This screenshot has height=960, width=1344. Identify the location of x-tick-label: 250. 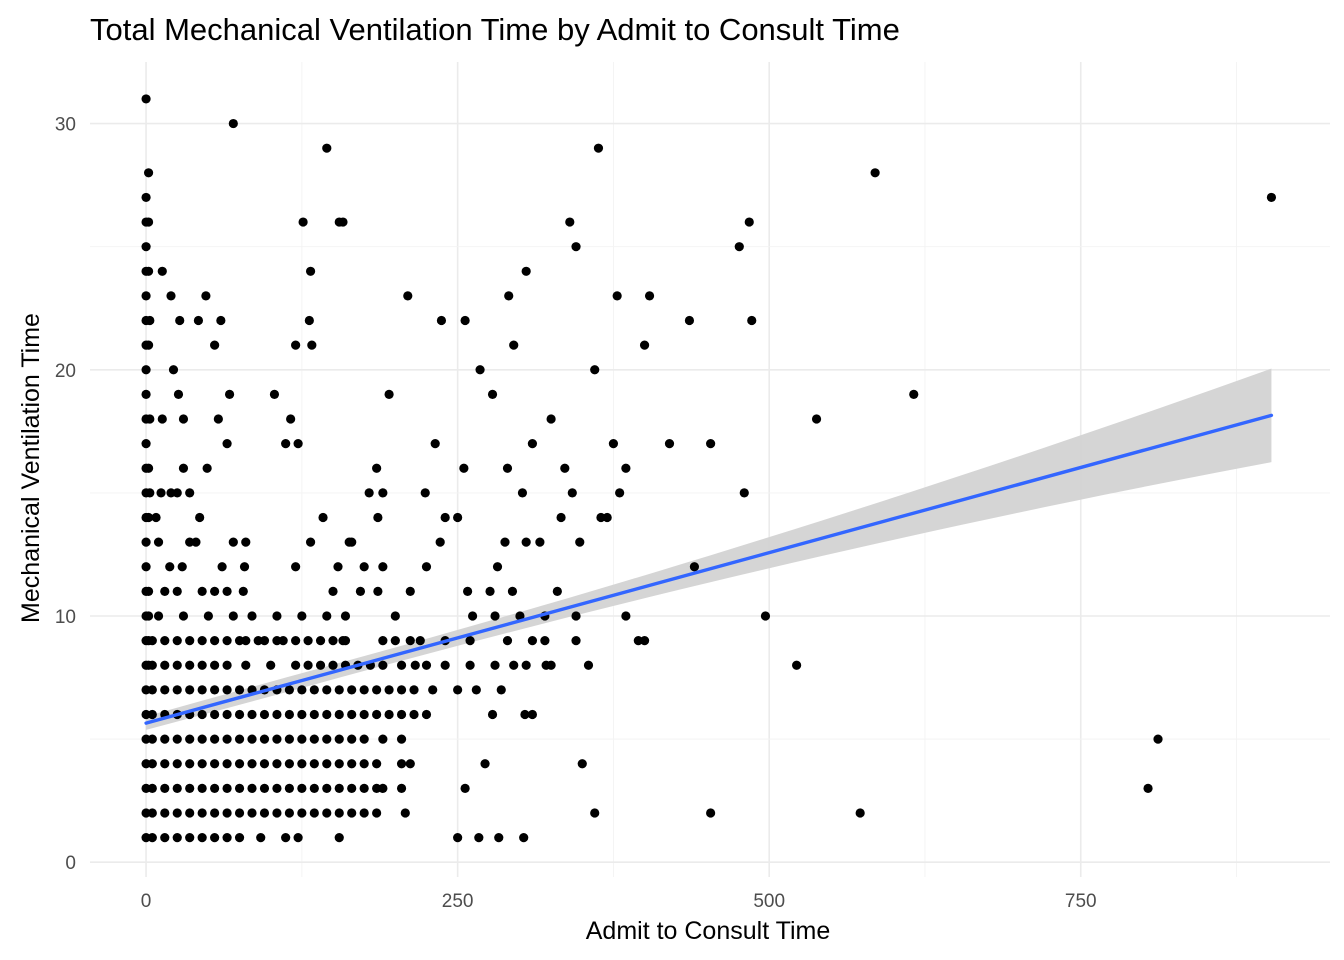
(458, 901).